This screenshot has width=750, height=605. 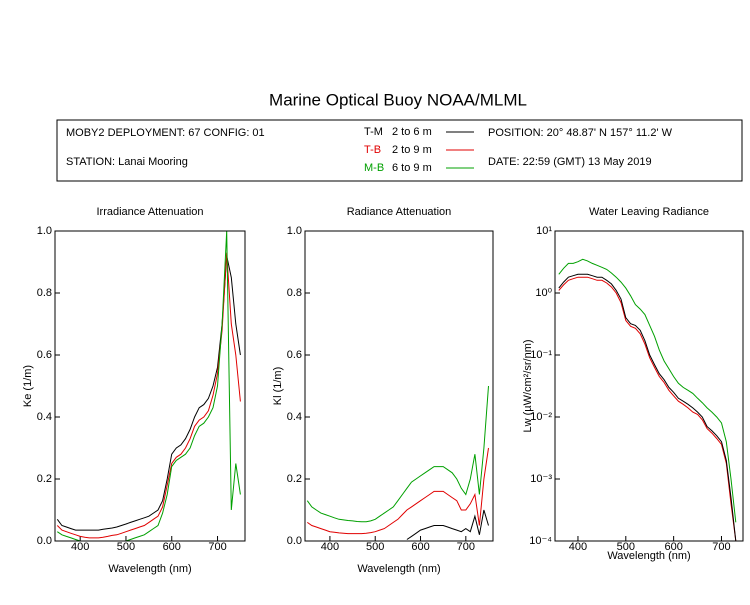 What do you see at coordinates (580, 133) in the screenshot?
I see `position: POSITION: 20° 48.87' N 157° 11.2' W` at bounding box center [580, 133].